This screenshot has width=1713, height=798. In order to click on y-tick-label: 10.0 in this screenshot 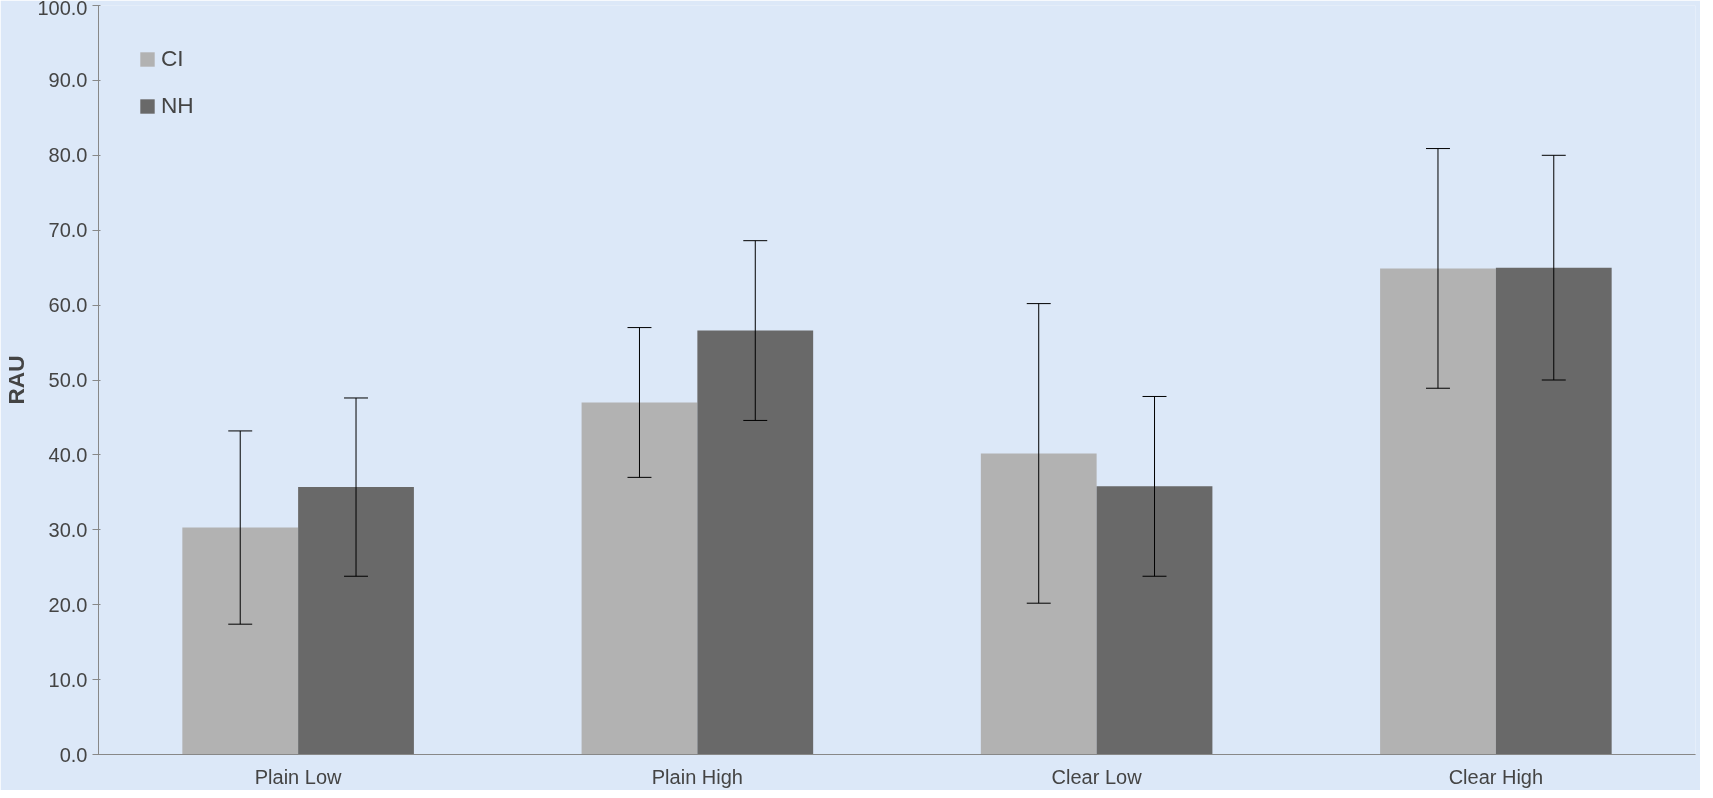, I will do `click(68, 679)`.